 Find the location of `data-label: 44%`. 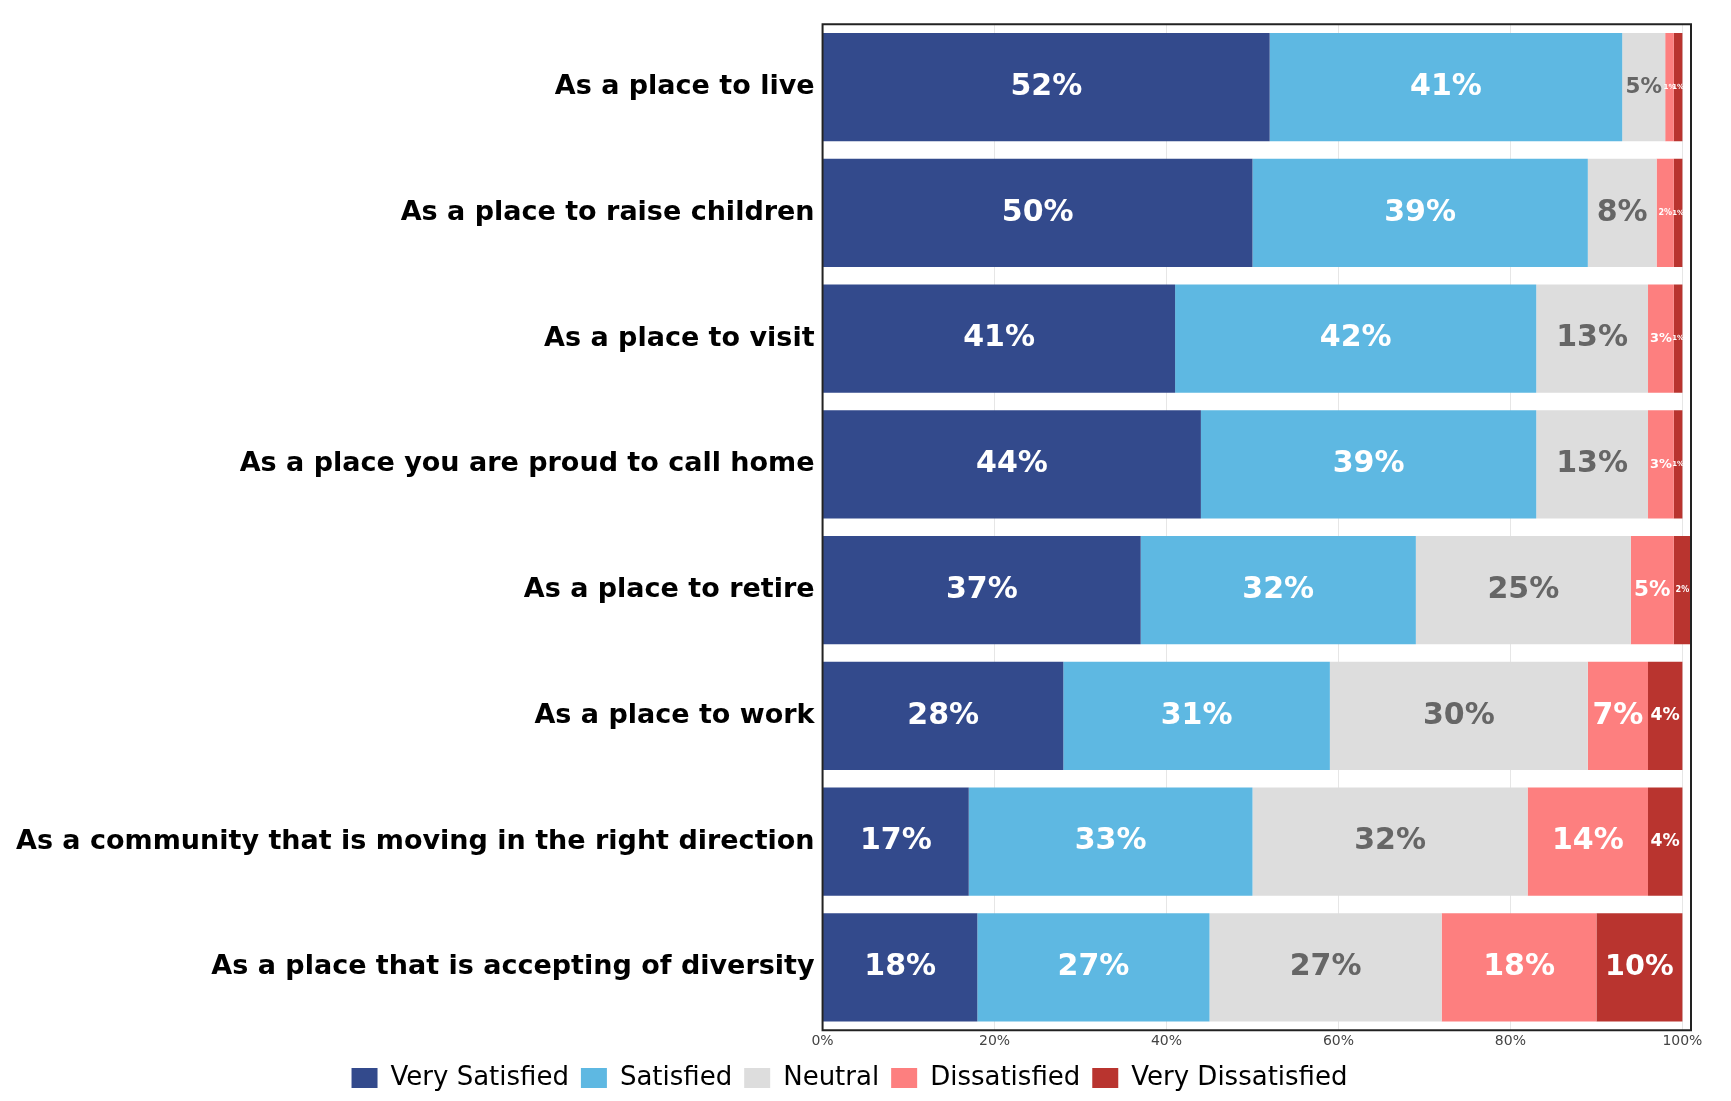

data-label: 44% is located at coordinates (1012, 462).